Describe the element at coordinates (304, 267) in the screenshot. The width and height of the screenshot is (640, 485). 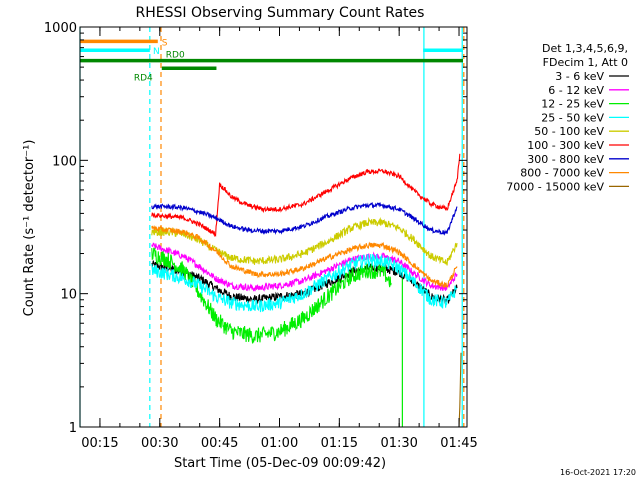
I see `series-line-6-12-kev` at that location.